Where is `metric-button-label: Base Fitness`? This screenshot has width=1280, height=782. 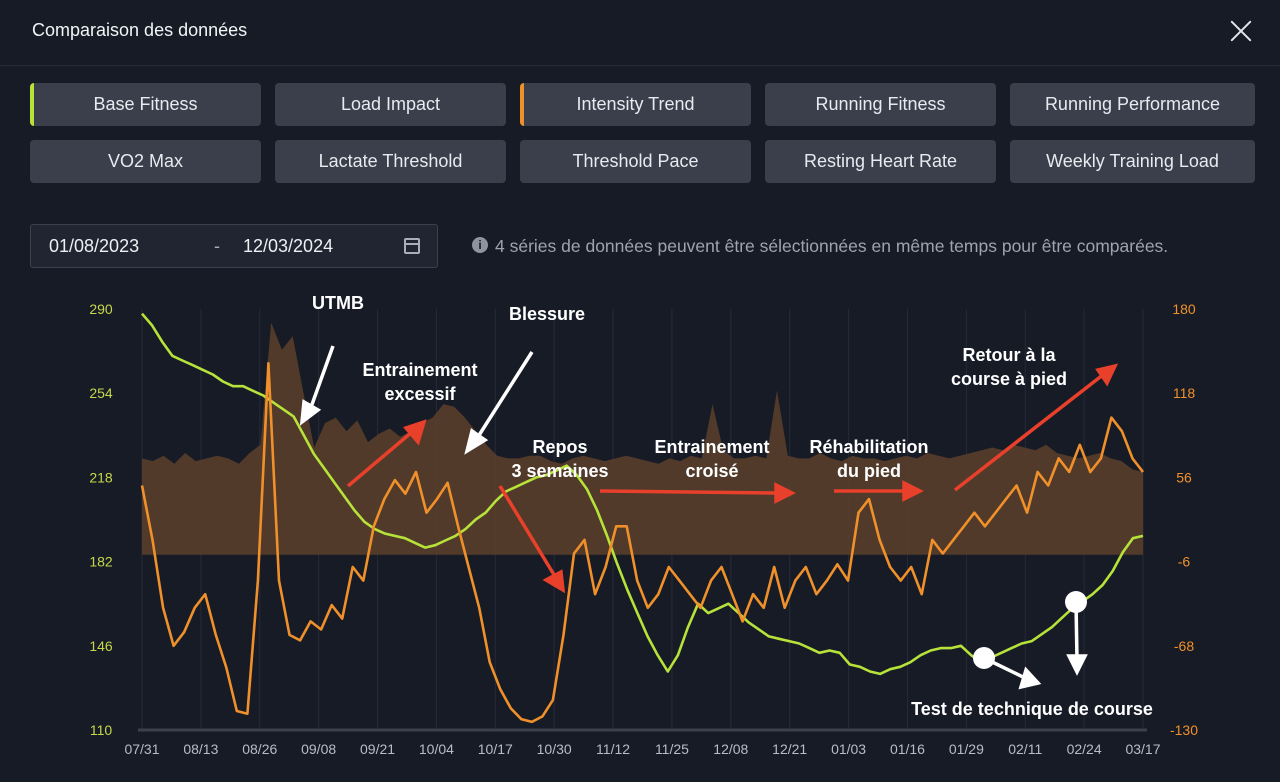 metric-button-label: Base Fitness is located at coordinates (145, 104).